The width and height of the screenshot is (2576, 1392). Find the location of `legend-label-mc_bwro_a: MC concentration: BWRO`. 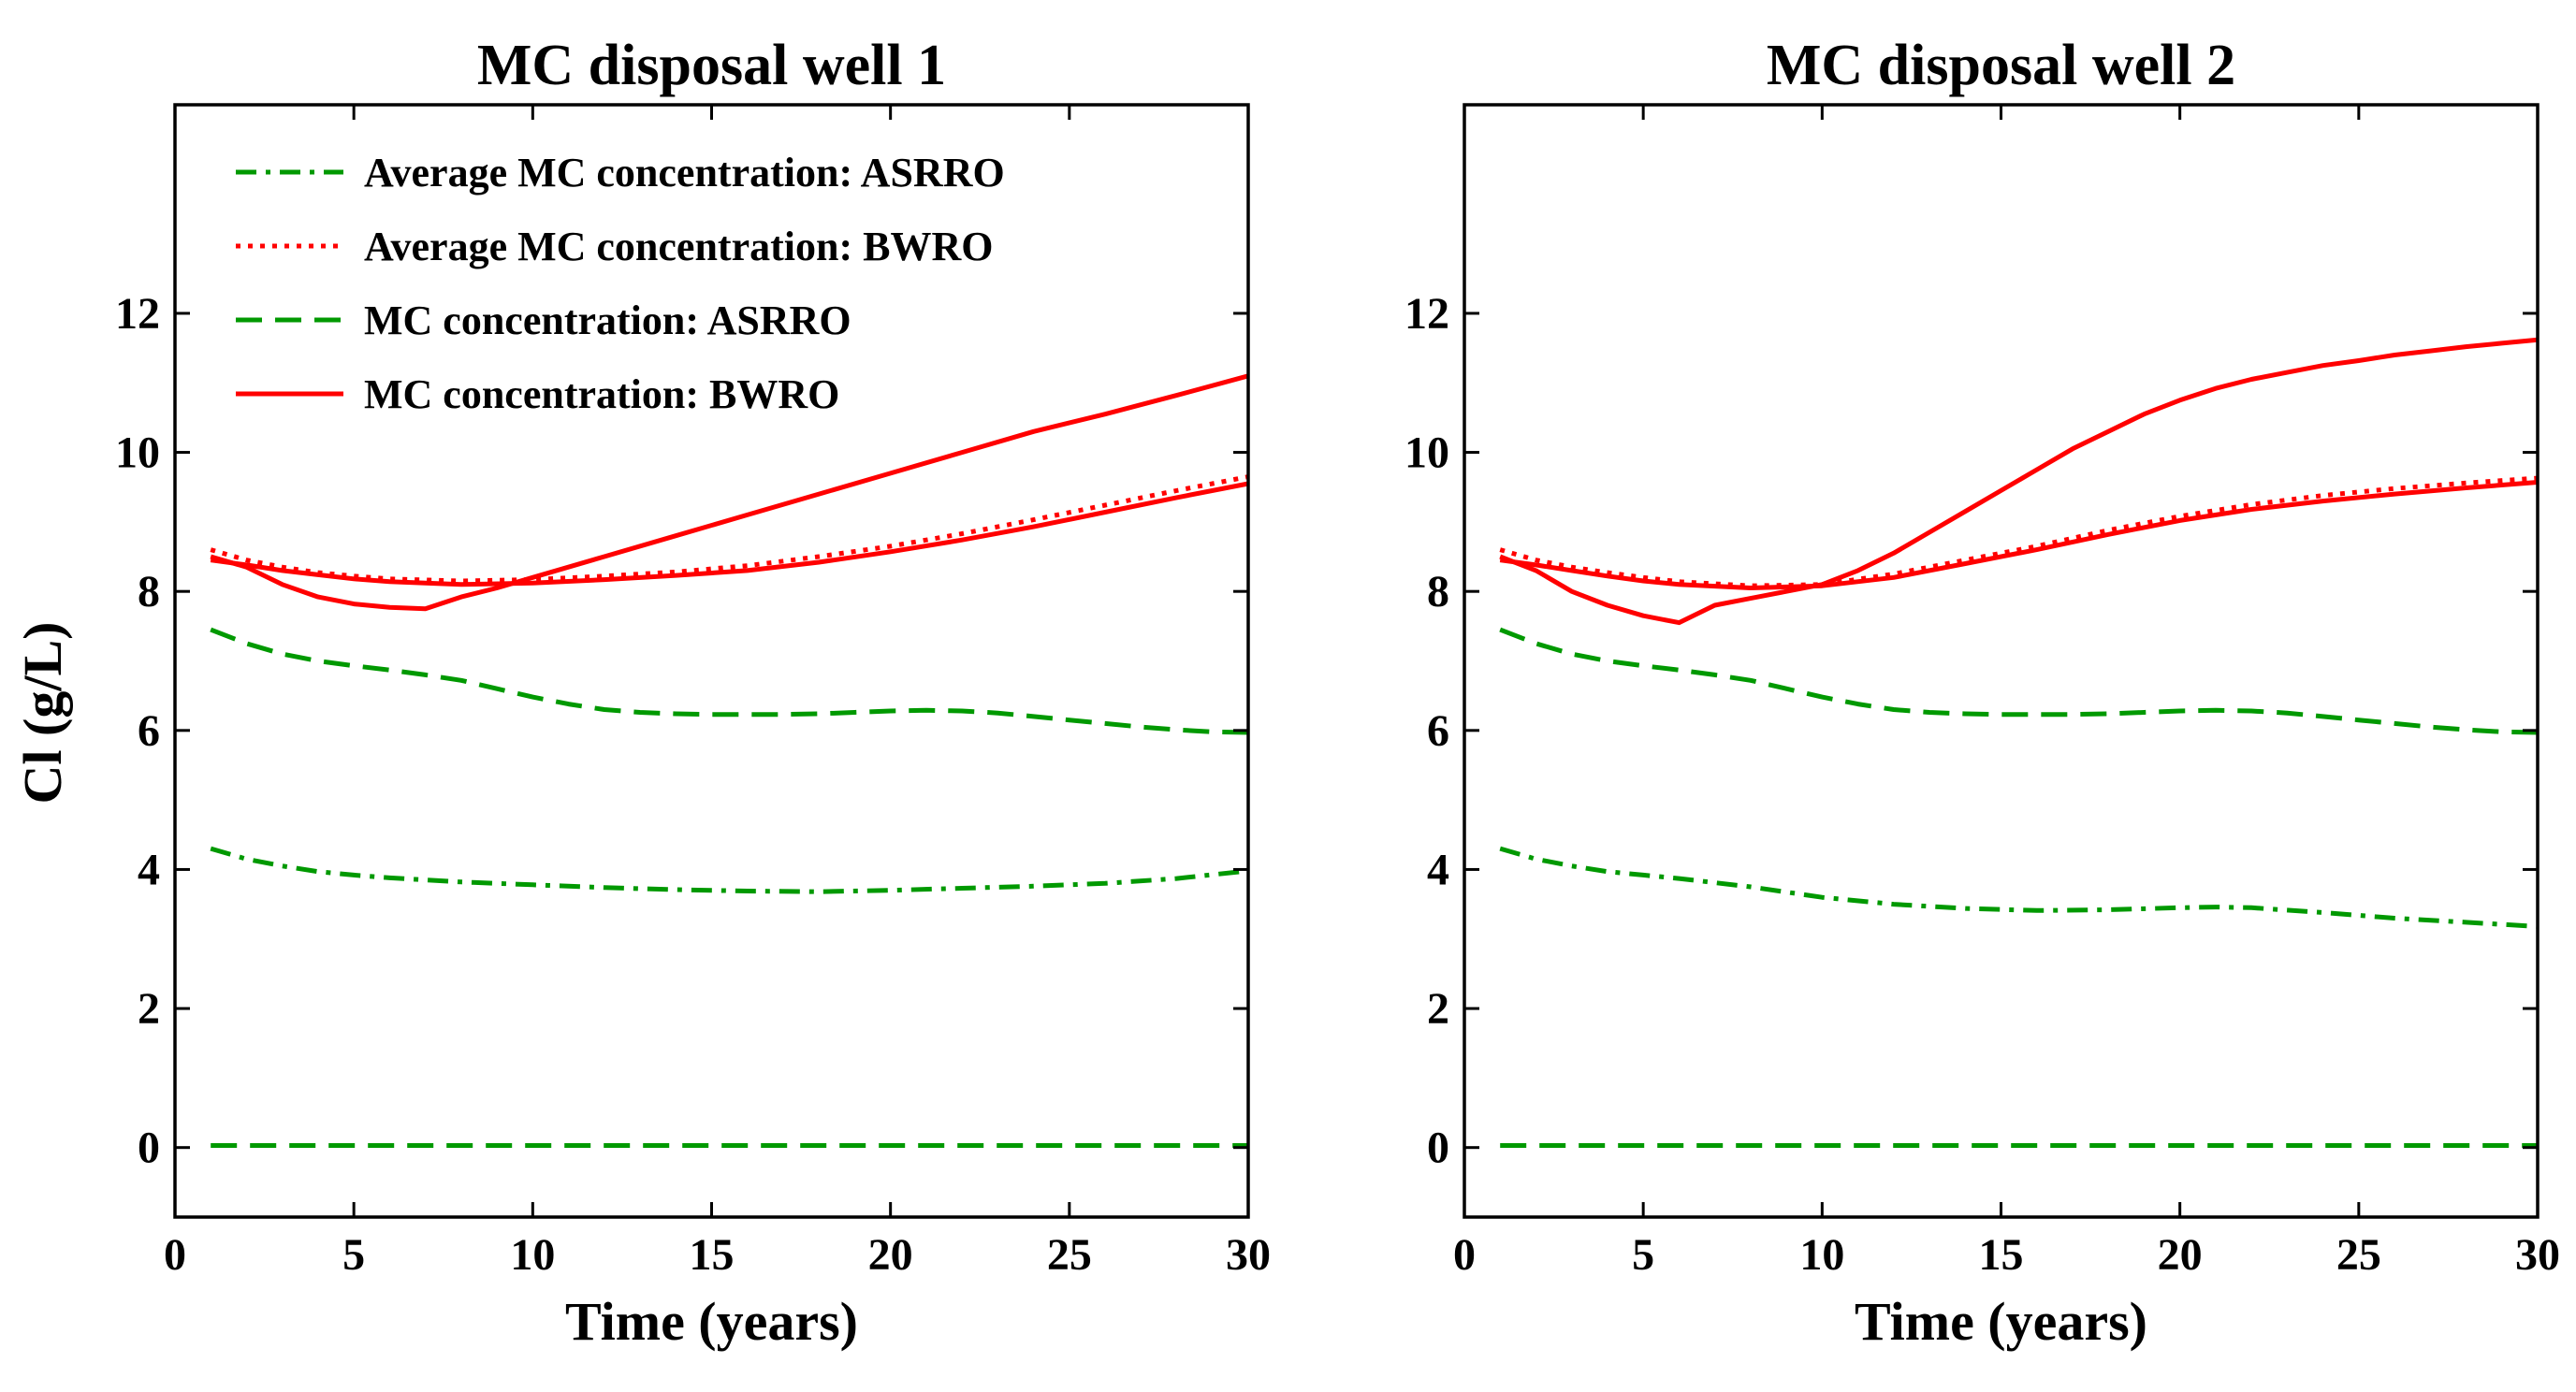

legend-label-mc_bwro_a: MC concentration: BWRO is located at coordinates (601, 394).